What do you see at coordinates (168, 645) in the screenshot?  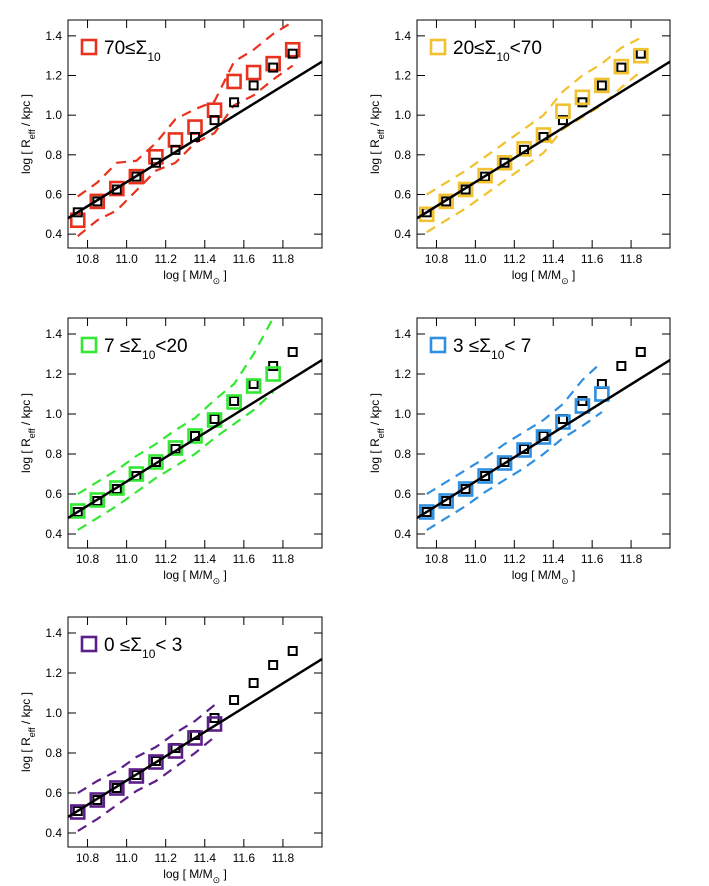 I see `label-part: < 3` at bounding box center [168, 645].